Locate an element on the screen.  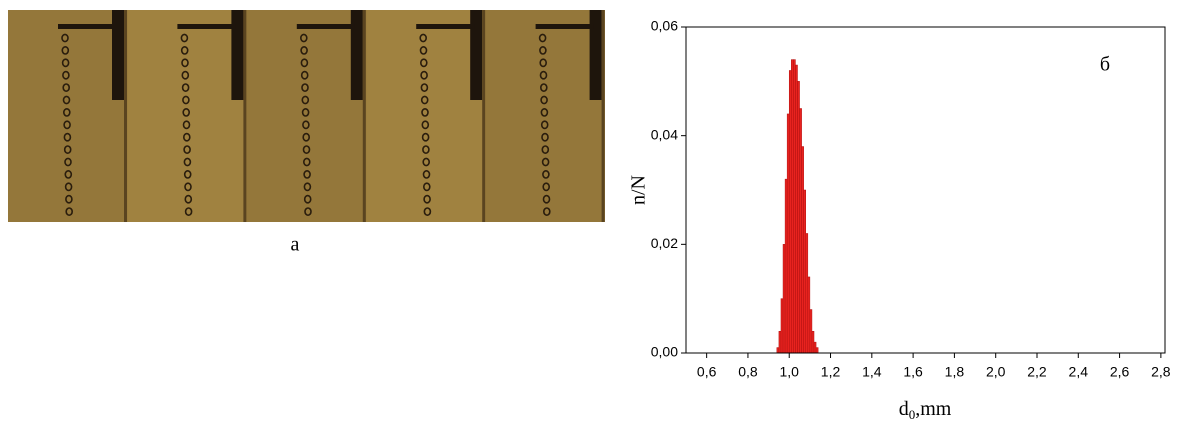
x-tick-label: 2,6 is located at coordinates (1120, 372).